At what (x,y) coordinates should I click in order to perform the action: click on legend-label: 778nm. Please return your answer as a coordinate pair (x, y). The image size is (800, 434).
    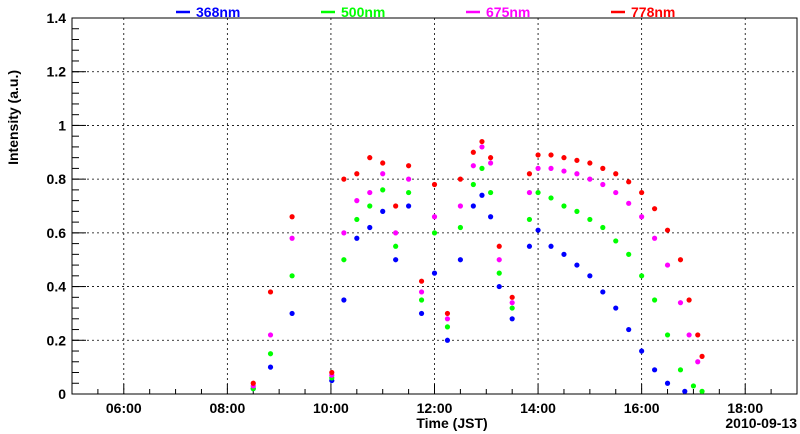
    Looking at the image, I should click on (653, 12).